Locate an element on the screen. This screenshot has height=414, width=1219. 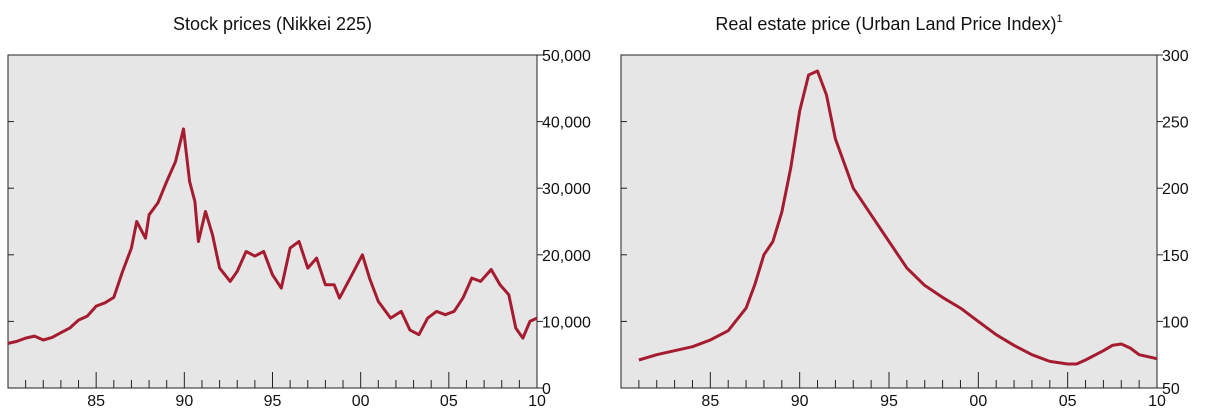
y-tick-label: 50,000 is located at coordinates (566, 56).